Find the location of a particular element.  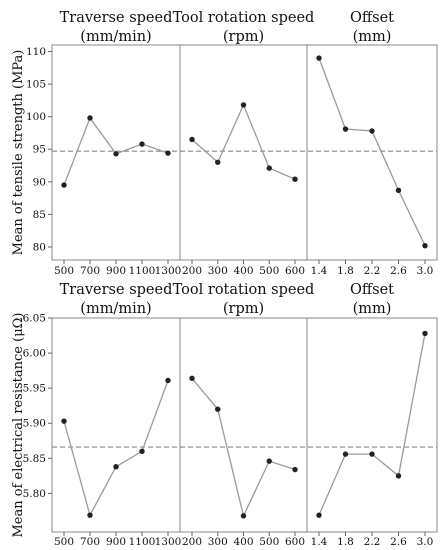

y-tick-label: 5.90 is located at coordinates (34, 424).